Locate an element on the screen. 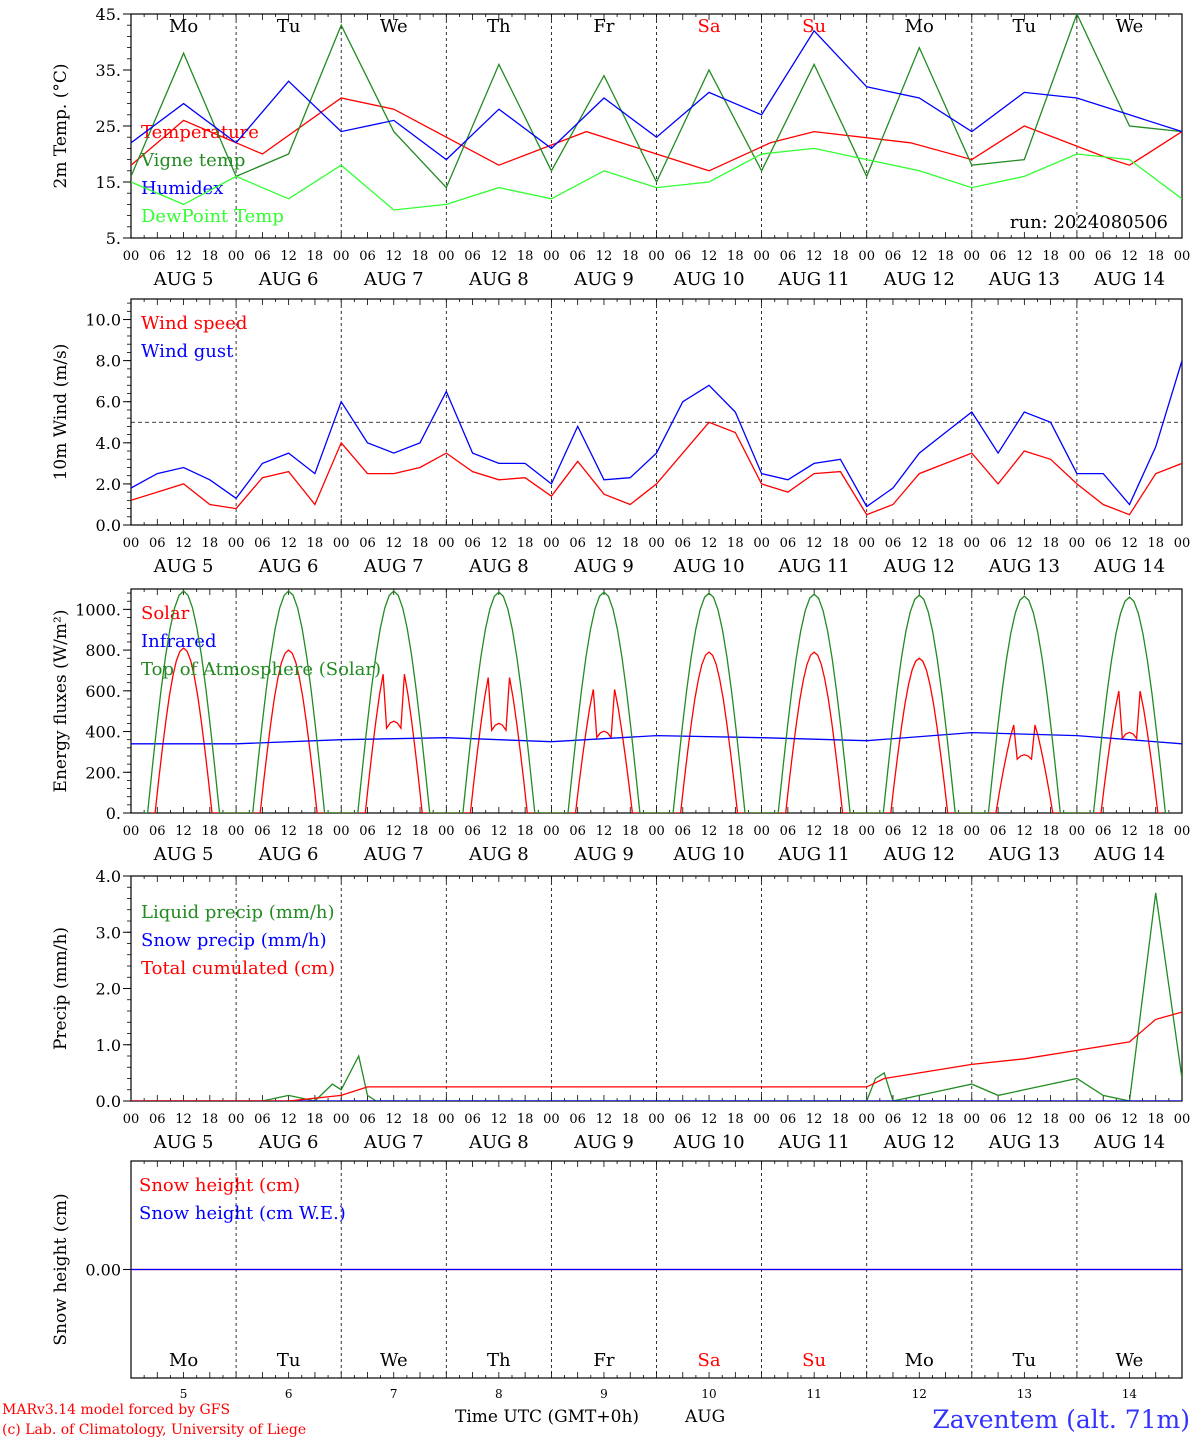  y-axis-label: 2m Temp. (°C) is located at coordinates (61, 125).